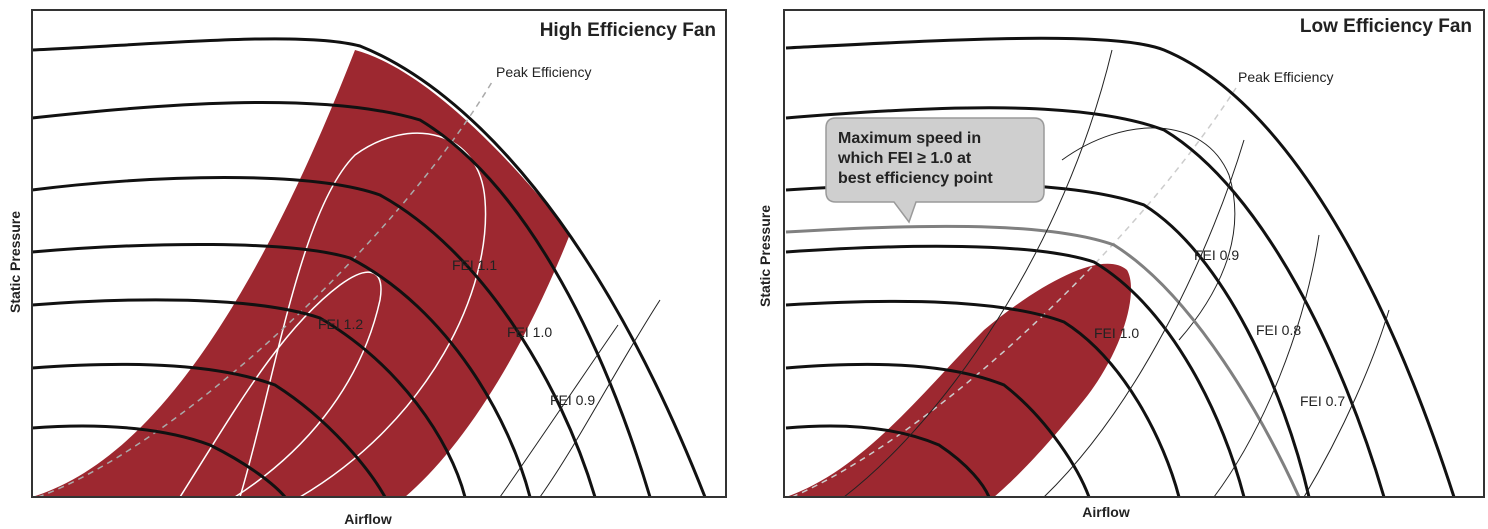 The image size is (1488, 529). I want to click on fei-above-1-region, so click(959, 380).